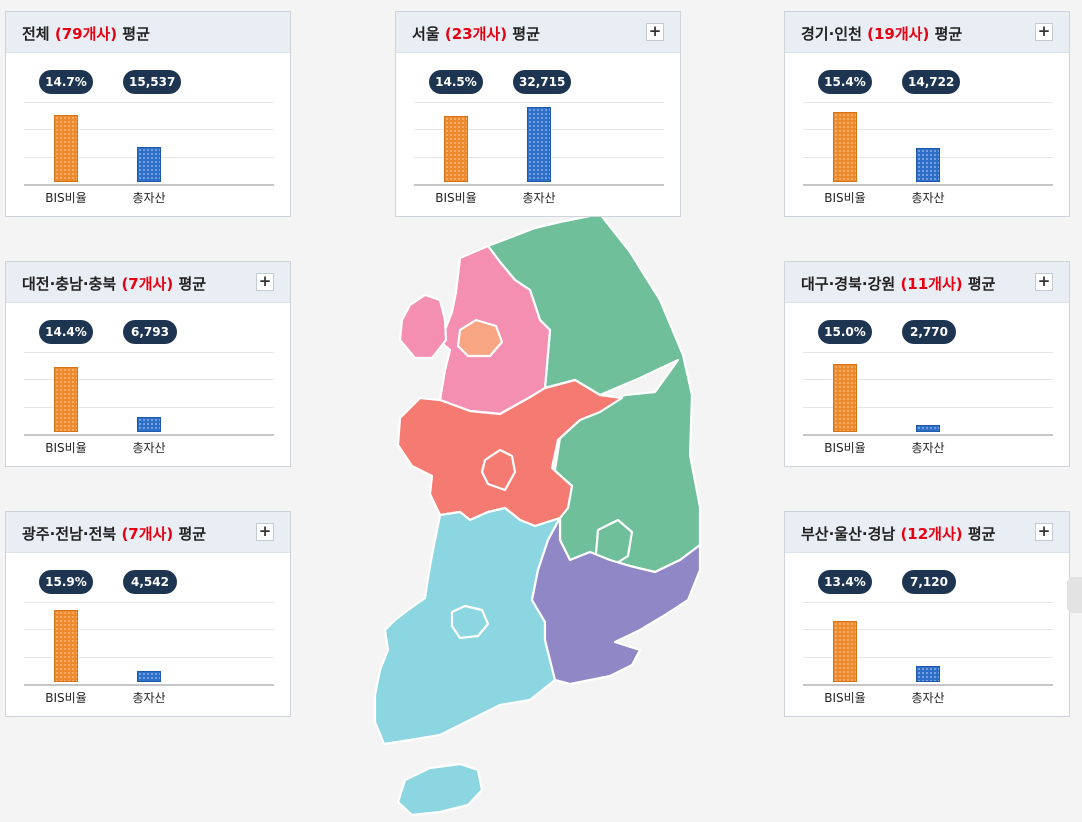  What do you see at coordinates (69, 534) in the screenshot?
I see `region-name: 광주·전남·전북` at bounding box center [69, 534].